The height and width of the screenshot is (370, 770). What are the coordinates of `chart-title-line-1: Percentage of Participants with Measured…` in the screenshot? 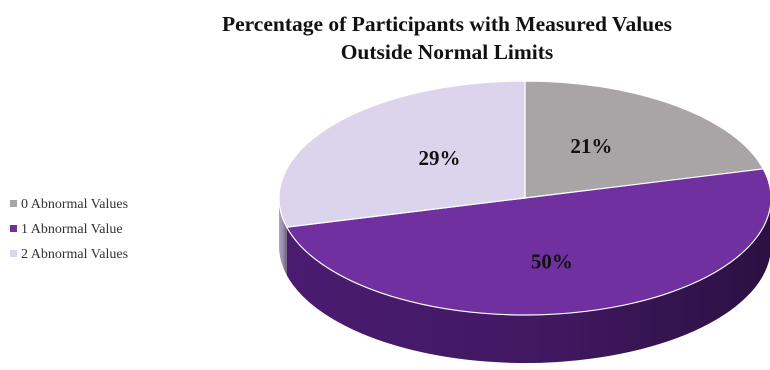 It's located at (447, 24).